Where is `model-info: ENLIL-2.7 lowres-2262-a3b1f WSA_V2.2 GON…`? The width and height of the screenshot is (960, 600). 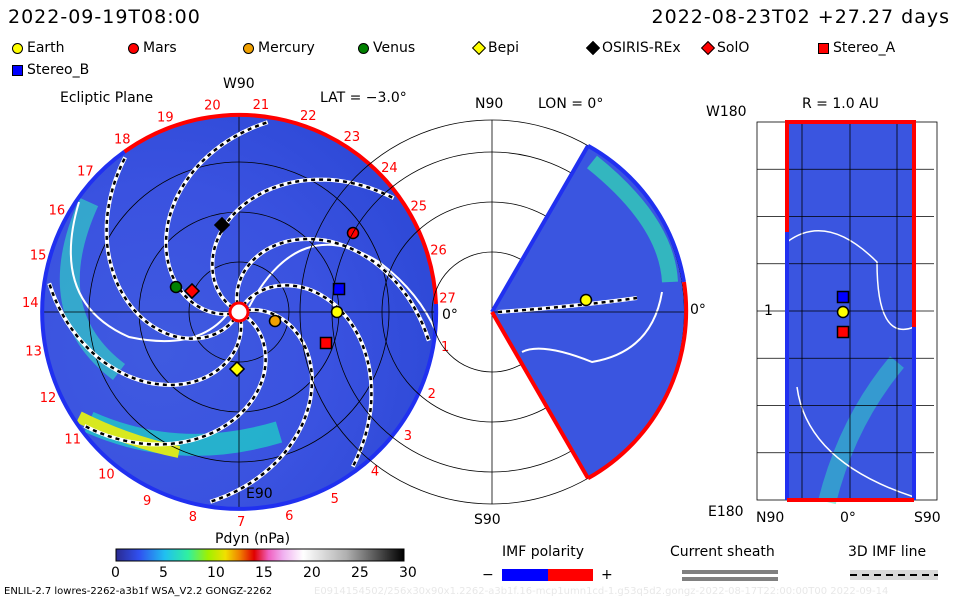 model-info: ENLIL-2.7 lowres-2262-a3b1f WSA_V2.2 GON… is located at coordinates (138, 591).